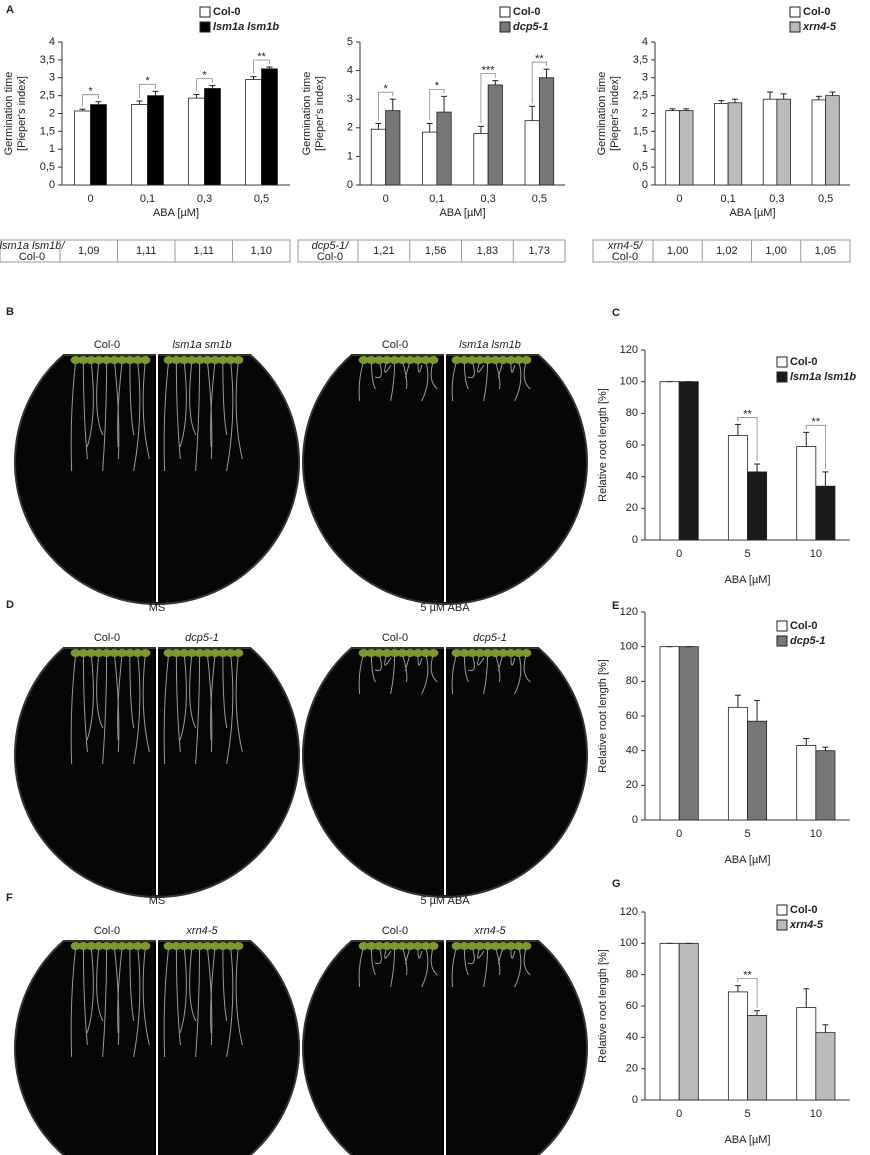 The image size is (870, 1155). What do you see at coordinates (9, 898) in the screenshot?
I see `panel-letter: F` at bounding box center [9, 898].